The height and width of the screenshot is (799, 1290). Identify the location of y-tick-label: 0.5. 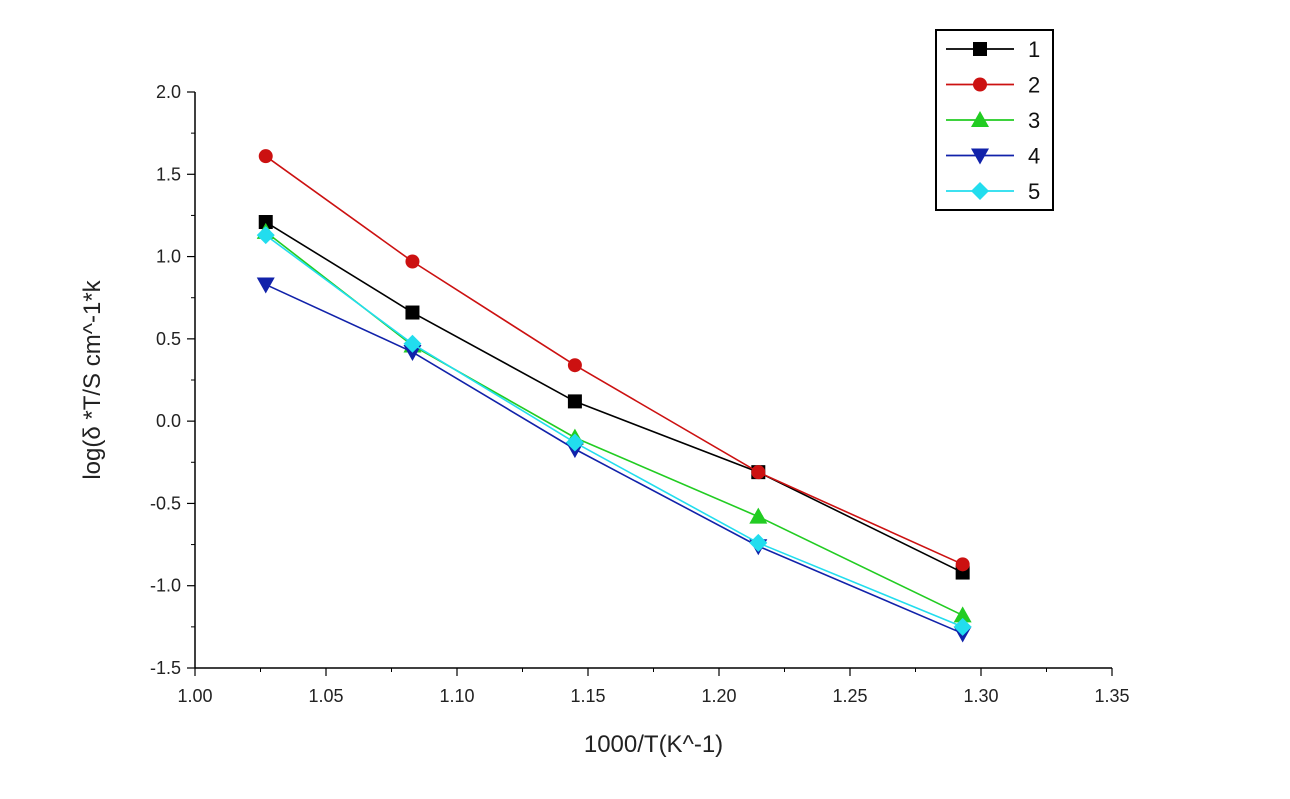
(168, 339).